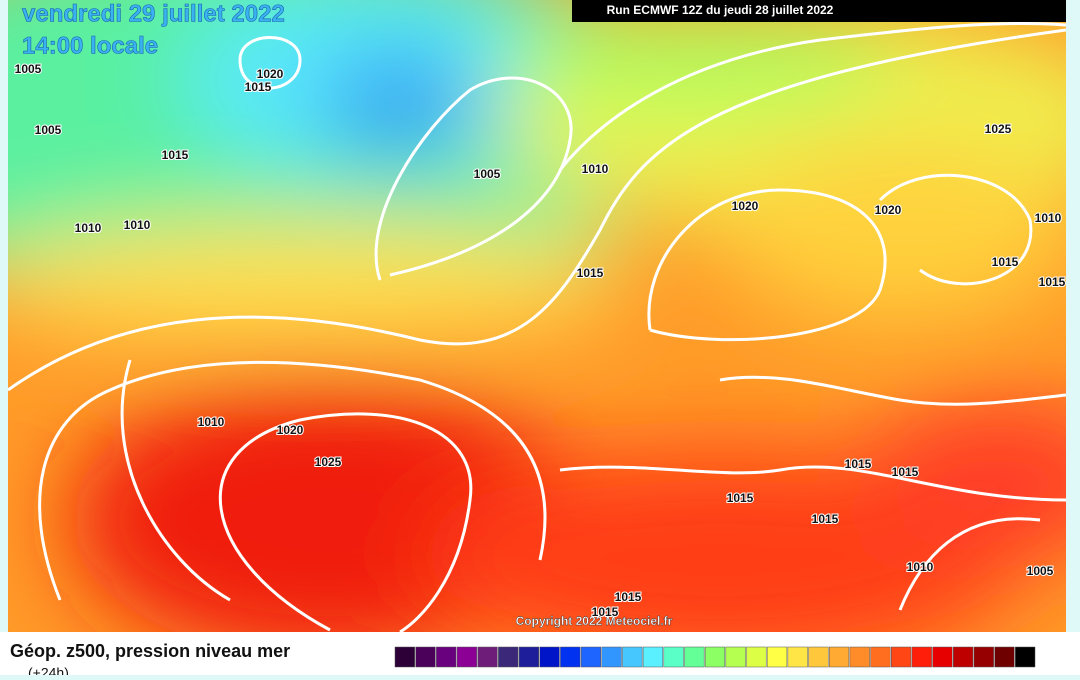 Image resolution: width=1080 pixels, height=680 pixels. Describe the element at coordinates (720, 10) in the screenshot. I see `run-label: Run ECMWF 12Z du jeudi 28 juillet 2022` at that location.